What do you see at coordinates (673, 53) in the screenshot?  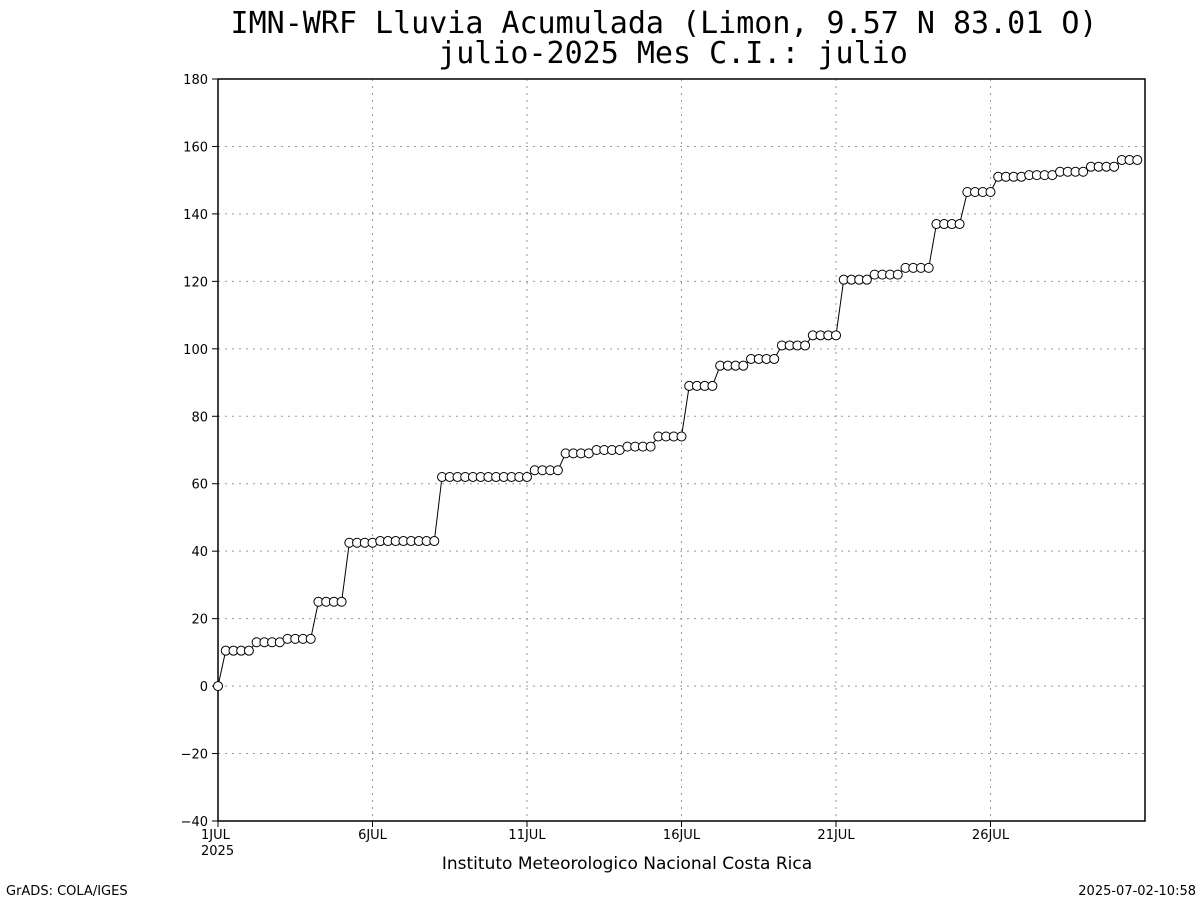 I see `chart-title-line2: julio-2025 Mes C.I.: julio` at bounding box center [673, 53].